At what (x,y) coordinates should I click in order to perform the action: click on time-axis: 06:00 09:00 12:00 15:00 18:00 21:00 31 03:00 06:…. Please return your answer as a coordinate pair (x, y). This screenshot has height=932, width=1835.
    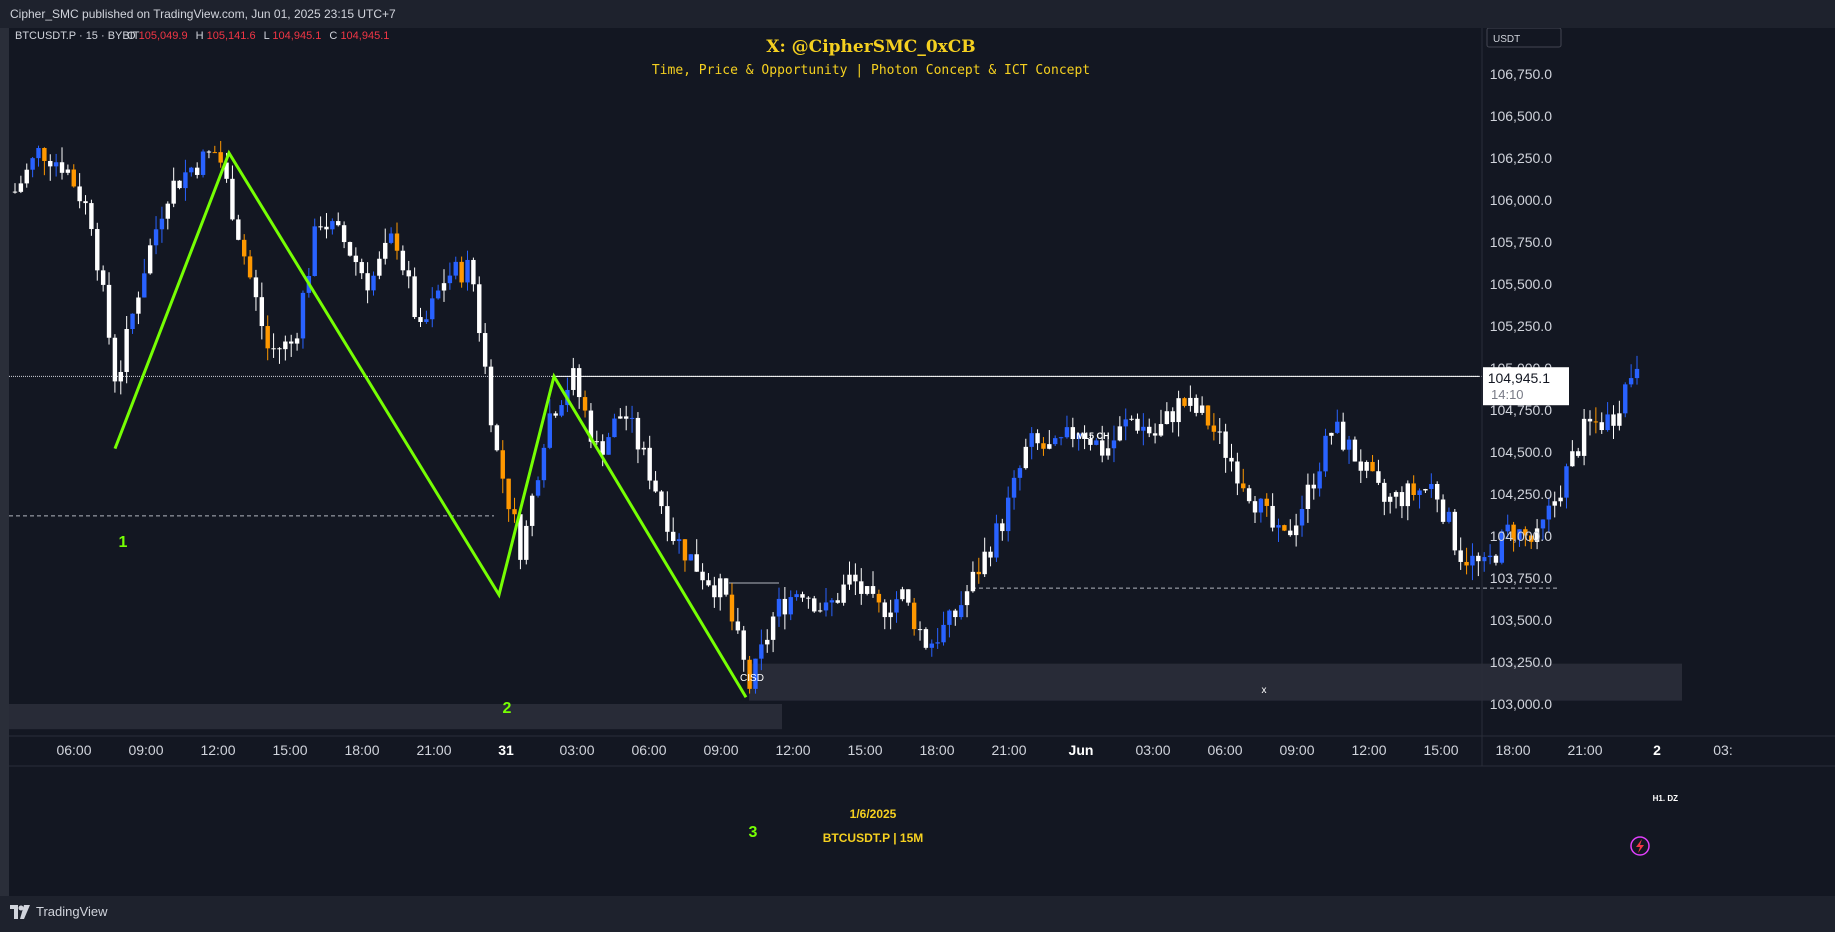
    Looking at the image, I should click on (922, 751).